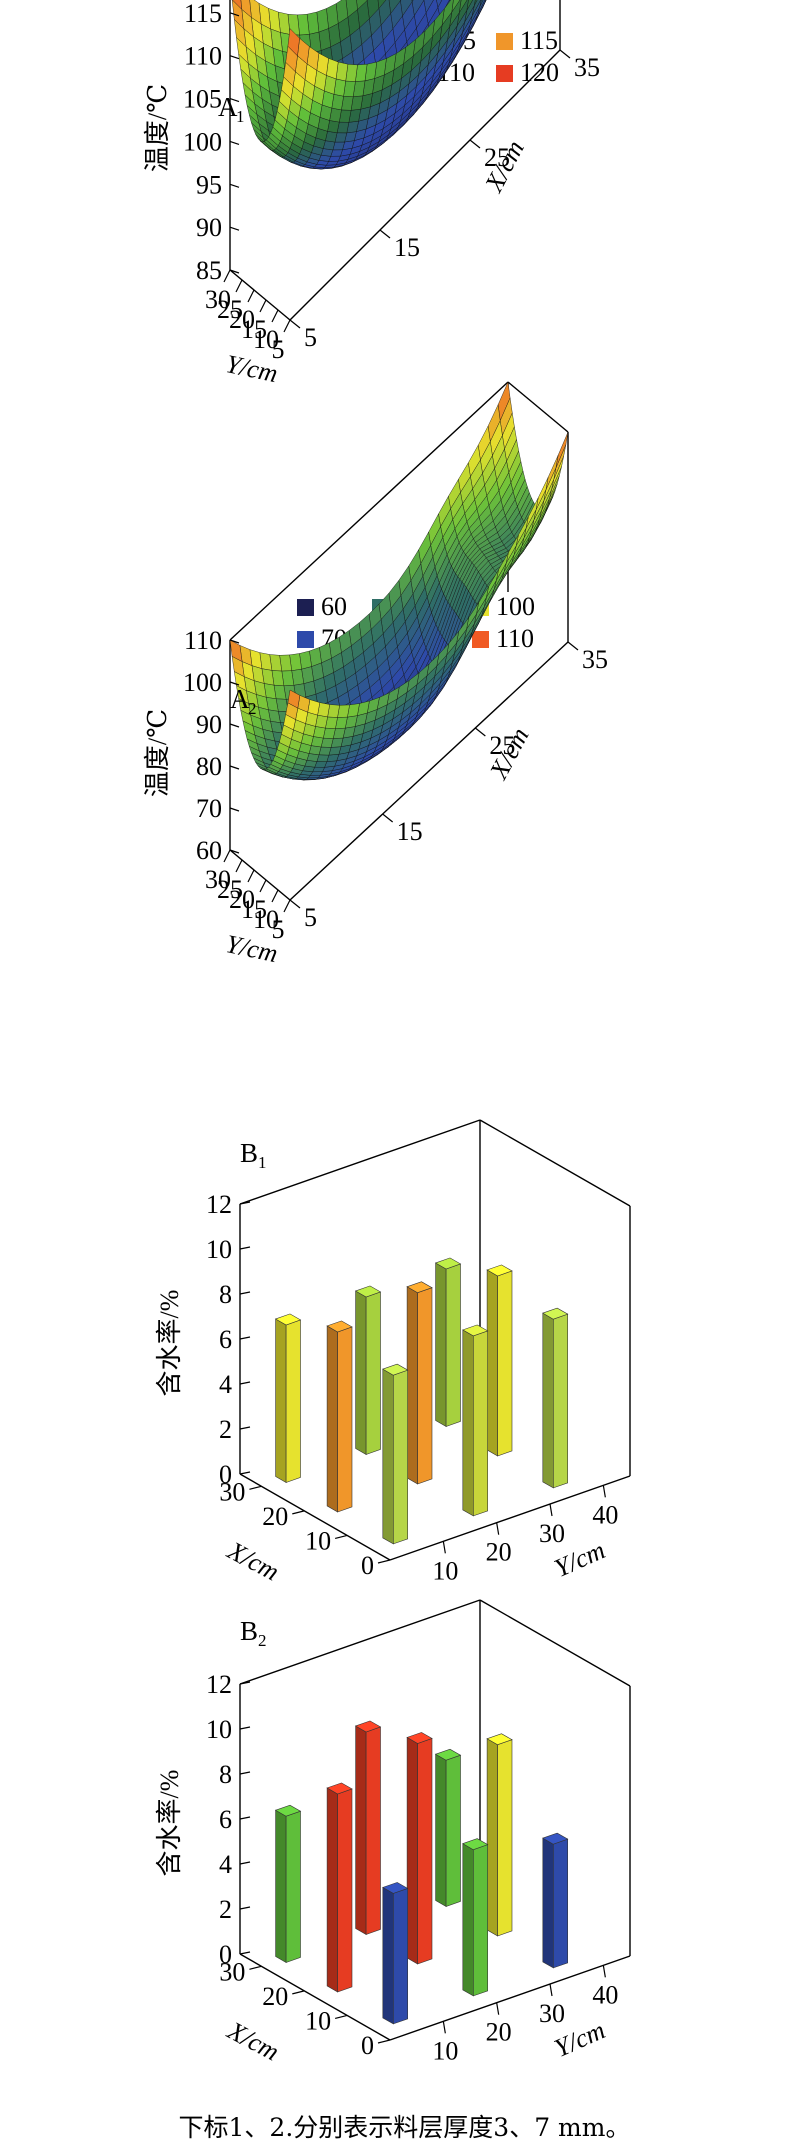 This screenshot has height=2153, width=809. What do you see at coordinates (278, 929) in the screenshot?
I see `y-tick-label: 5` at bounding box center [278, 929].